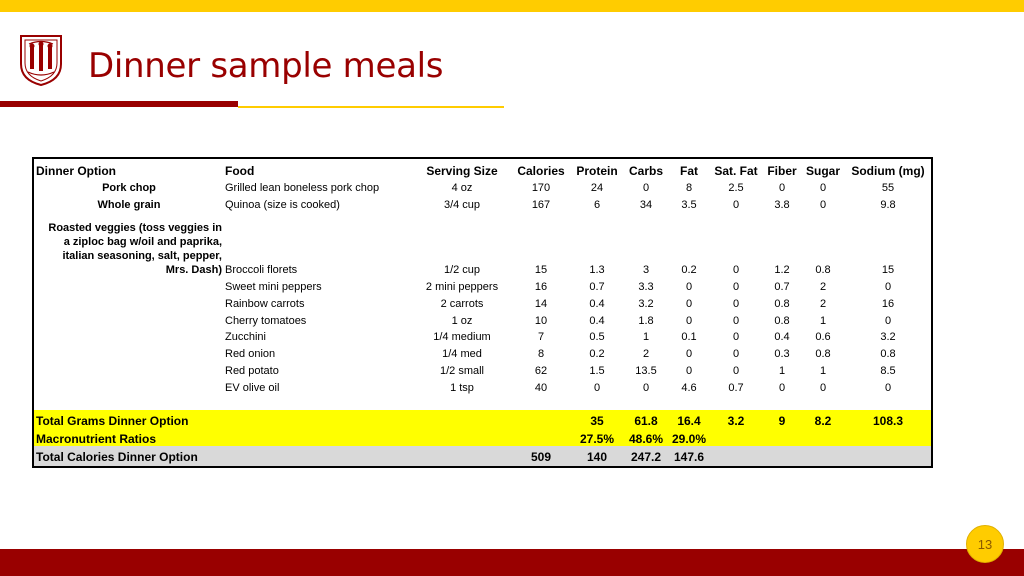 This screenshot has width=1024, height=576. Describe the element at coordinates (597, 171) in the screenshot. I see `header-protein: Protein` at that location.